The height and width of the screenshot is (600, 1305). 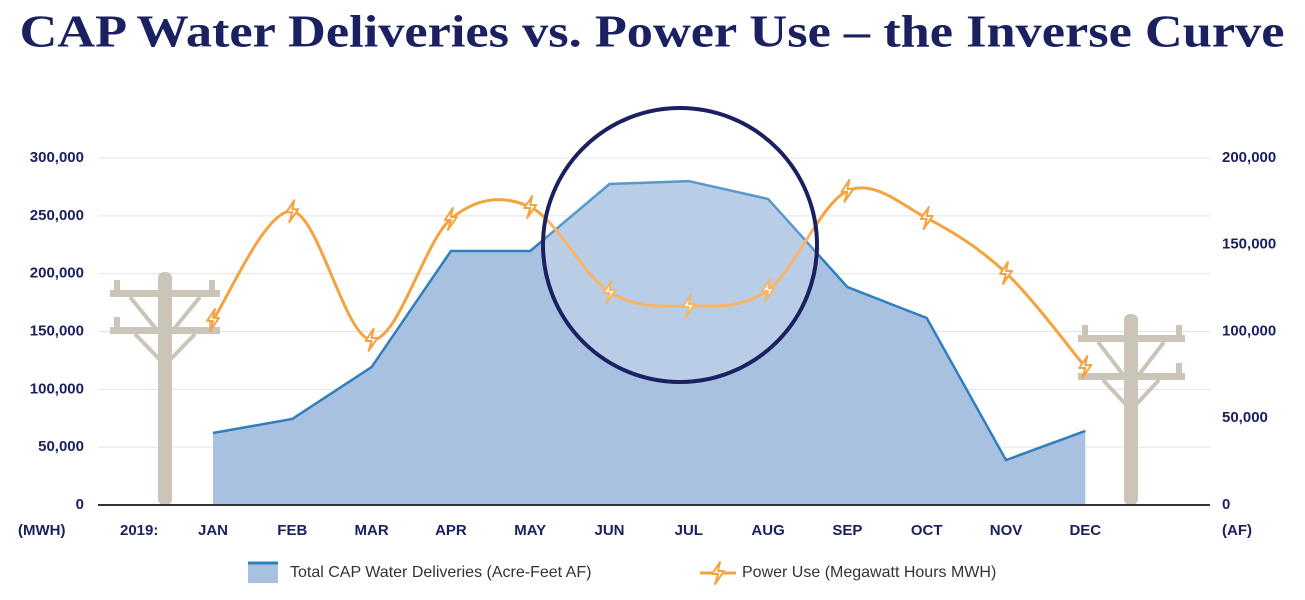 I want to click on x-tick-label: FEB, so click(x=292, y=530).